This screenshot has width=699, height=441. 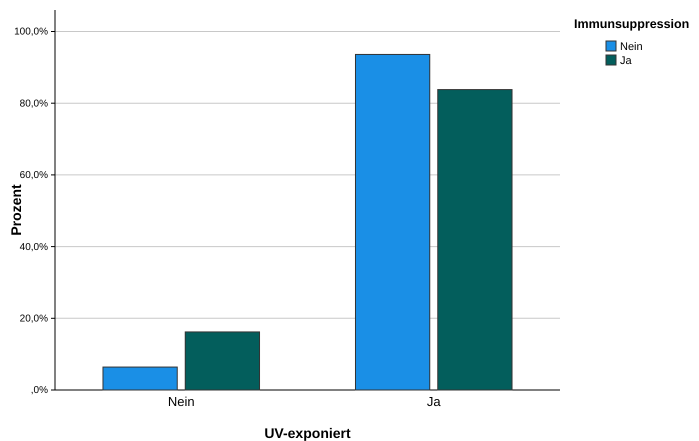 What do you see at coordinates (632, 24) in the screenshot?
I see `legend-title: Immunsuppression` at bounding box center [632, 24].